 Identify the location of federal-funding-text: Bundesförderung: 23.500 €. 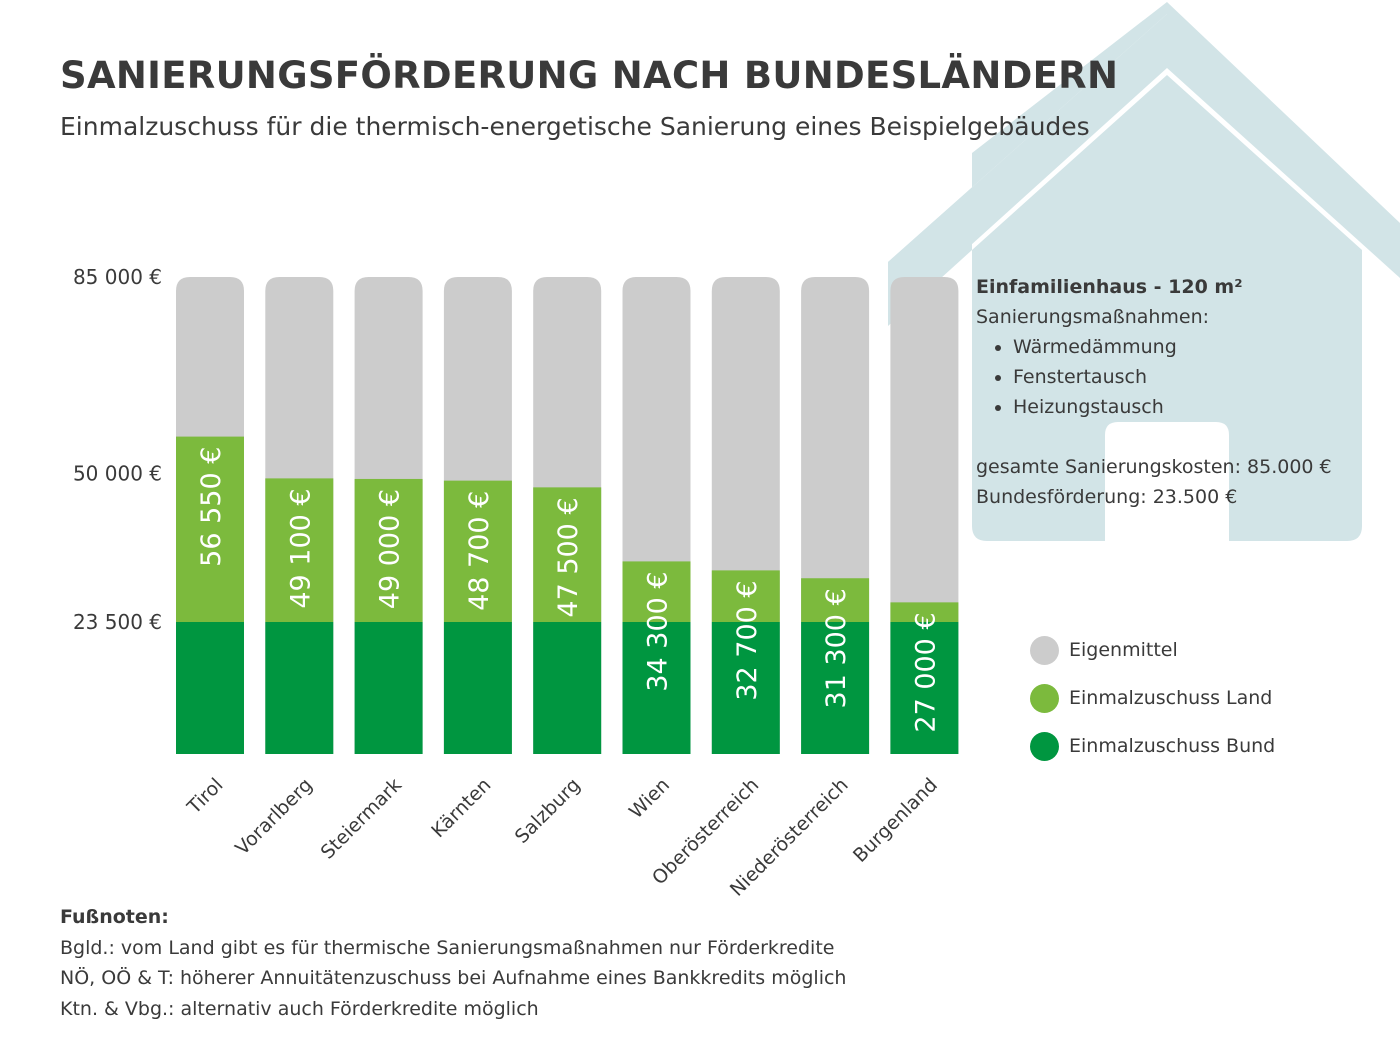
(1107, 497).